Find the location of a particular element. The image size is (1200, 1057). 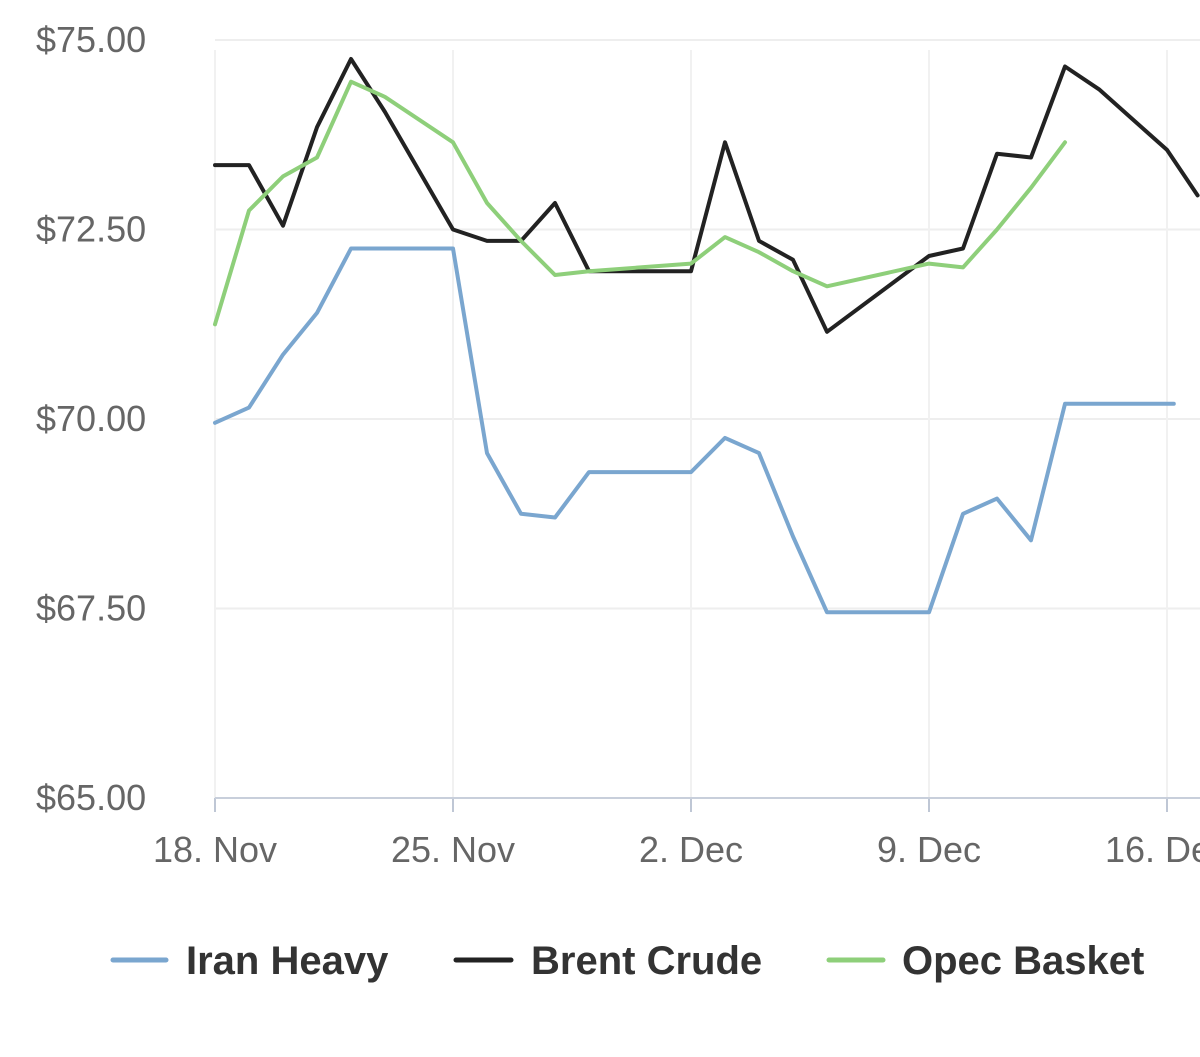

legend-item-iran-heavy: Iran Heavy is located at coordinates (249, 961).